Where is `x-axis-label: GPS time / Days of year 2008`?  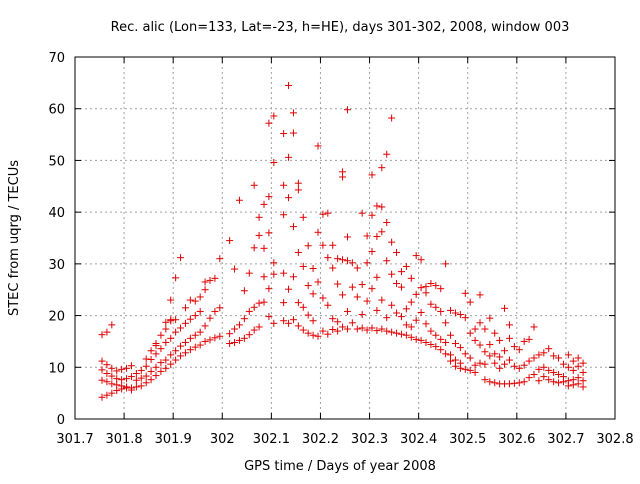 x-axis-label: GPS time / Days of year 2008 is located at coordinates (340, 466).